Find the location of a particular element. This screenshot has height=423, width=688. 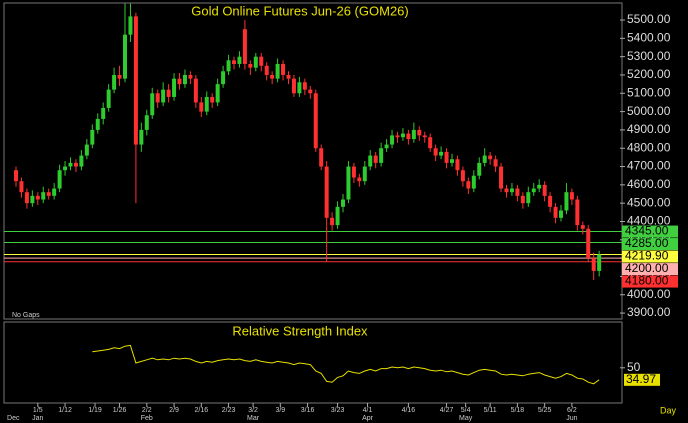

y-tick-label: 3900.00 is located at coordinates (649, 312).